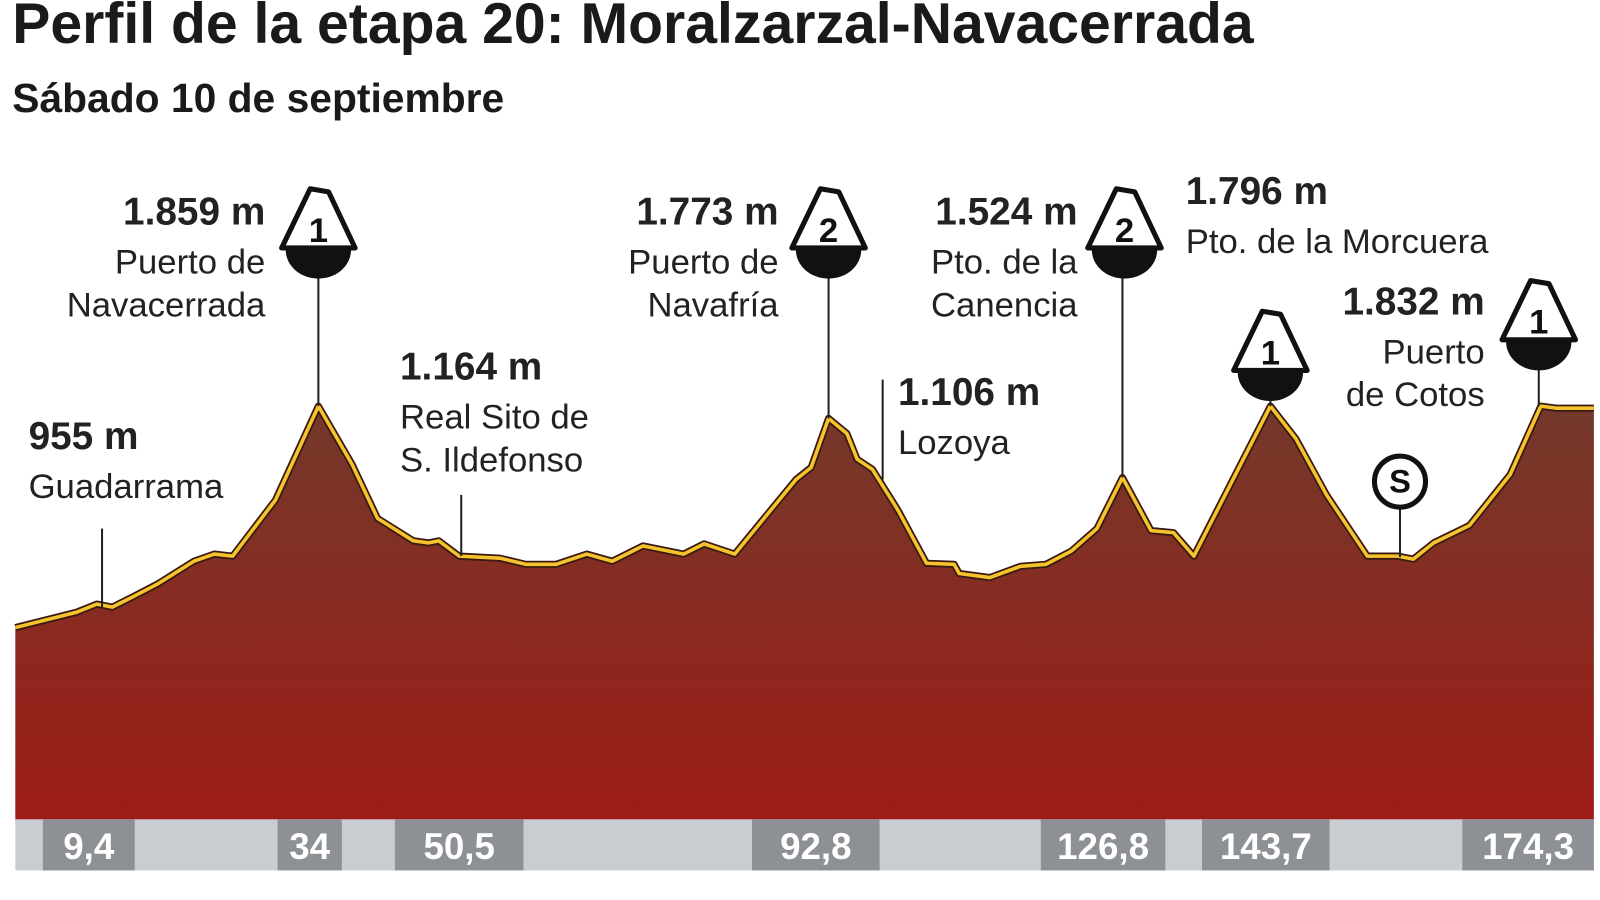 The image size is (1600, 900). I want to click on sprint-badge, so click(1400, 481).